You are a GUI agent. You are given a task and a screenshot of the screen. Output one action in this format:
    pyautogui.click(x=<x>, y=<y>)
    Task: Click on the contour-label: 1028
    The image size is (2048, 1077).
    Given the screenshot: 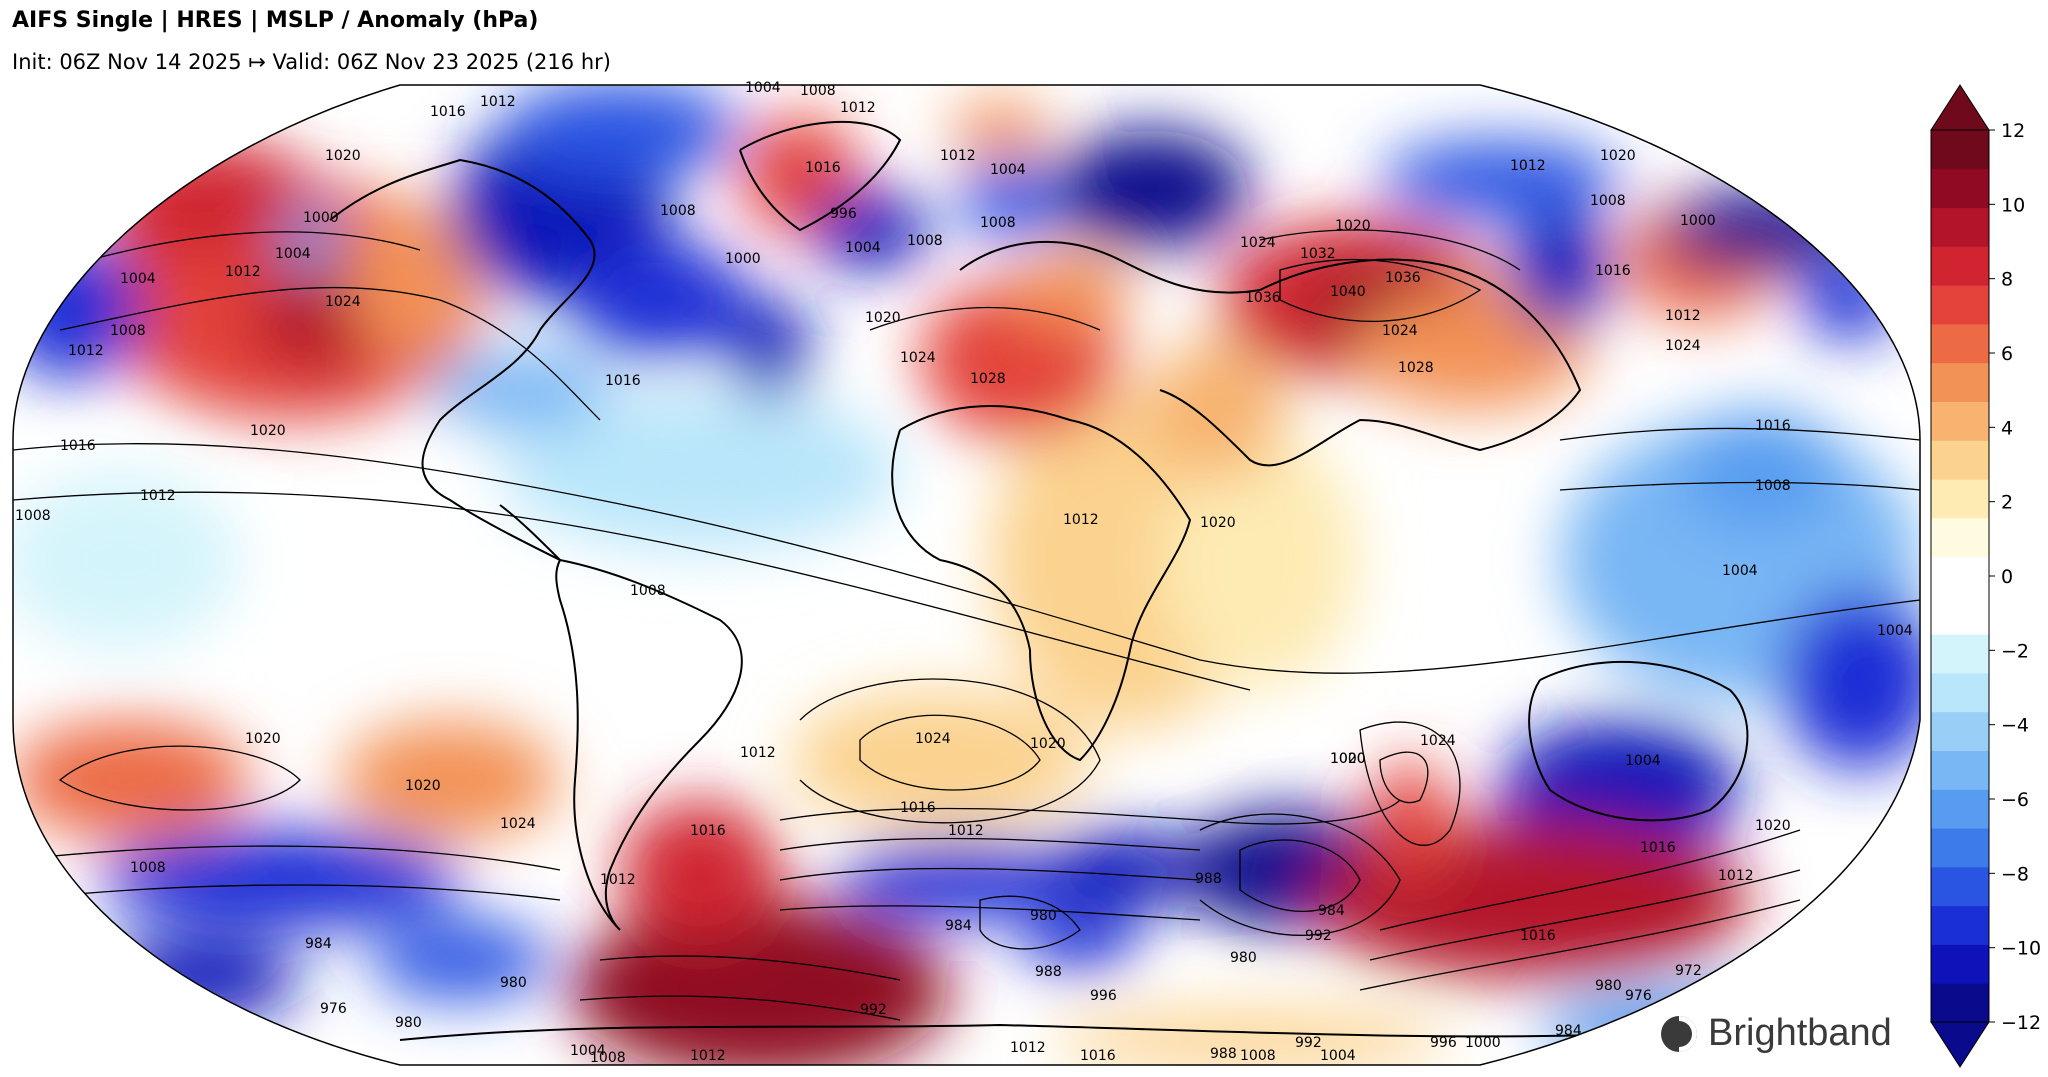 What is the action you would take?
    pyautogui.click(x=988, y=379)
    